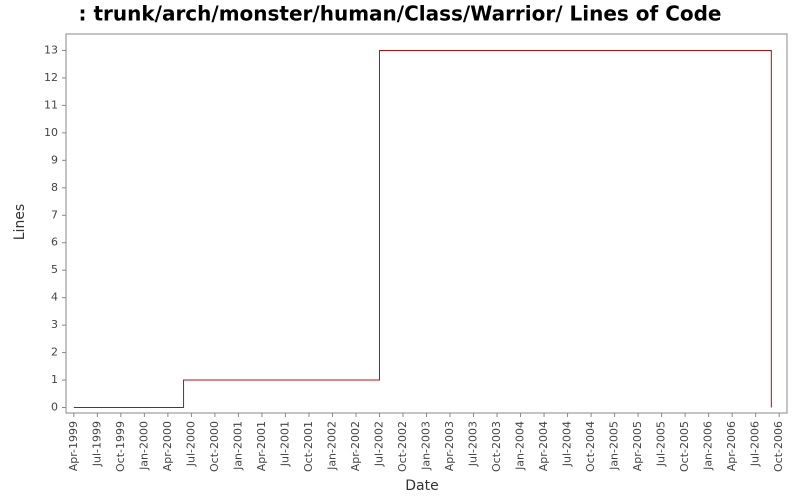  Describe the element at coordinates (708, 446) in the screenshot. I see `x-tick-label: Jan-2006` at that location.